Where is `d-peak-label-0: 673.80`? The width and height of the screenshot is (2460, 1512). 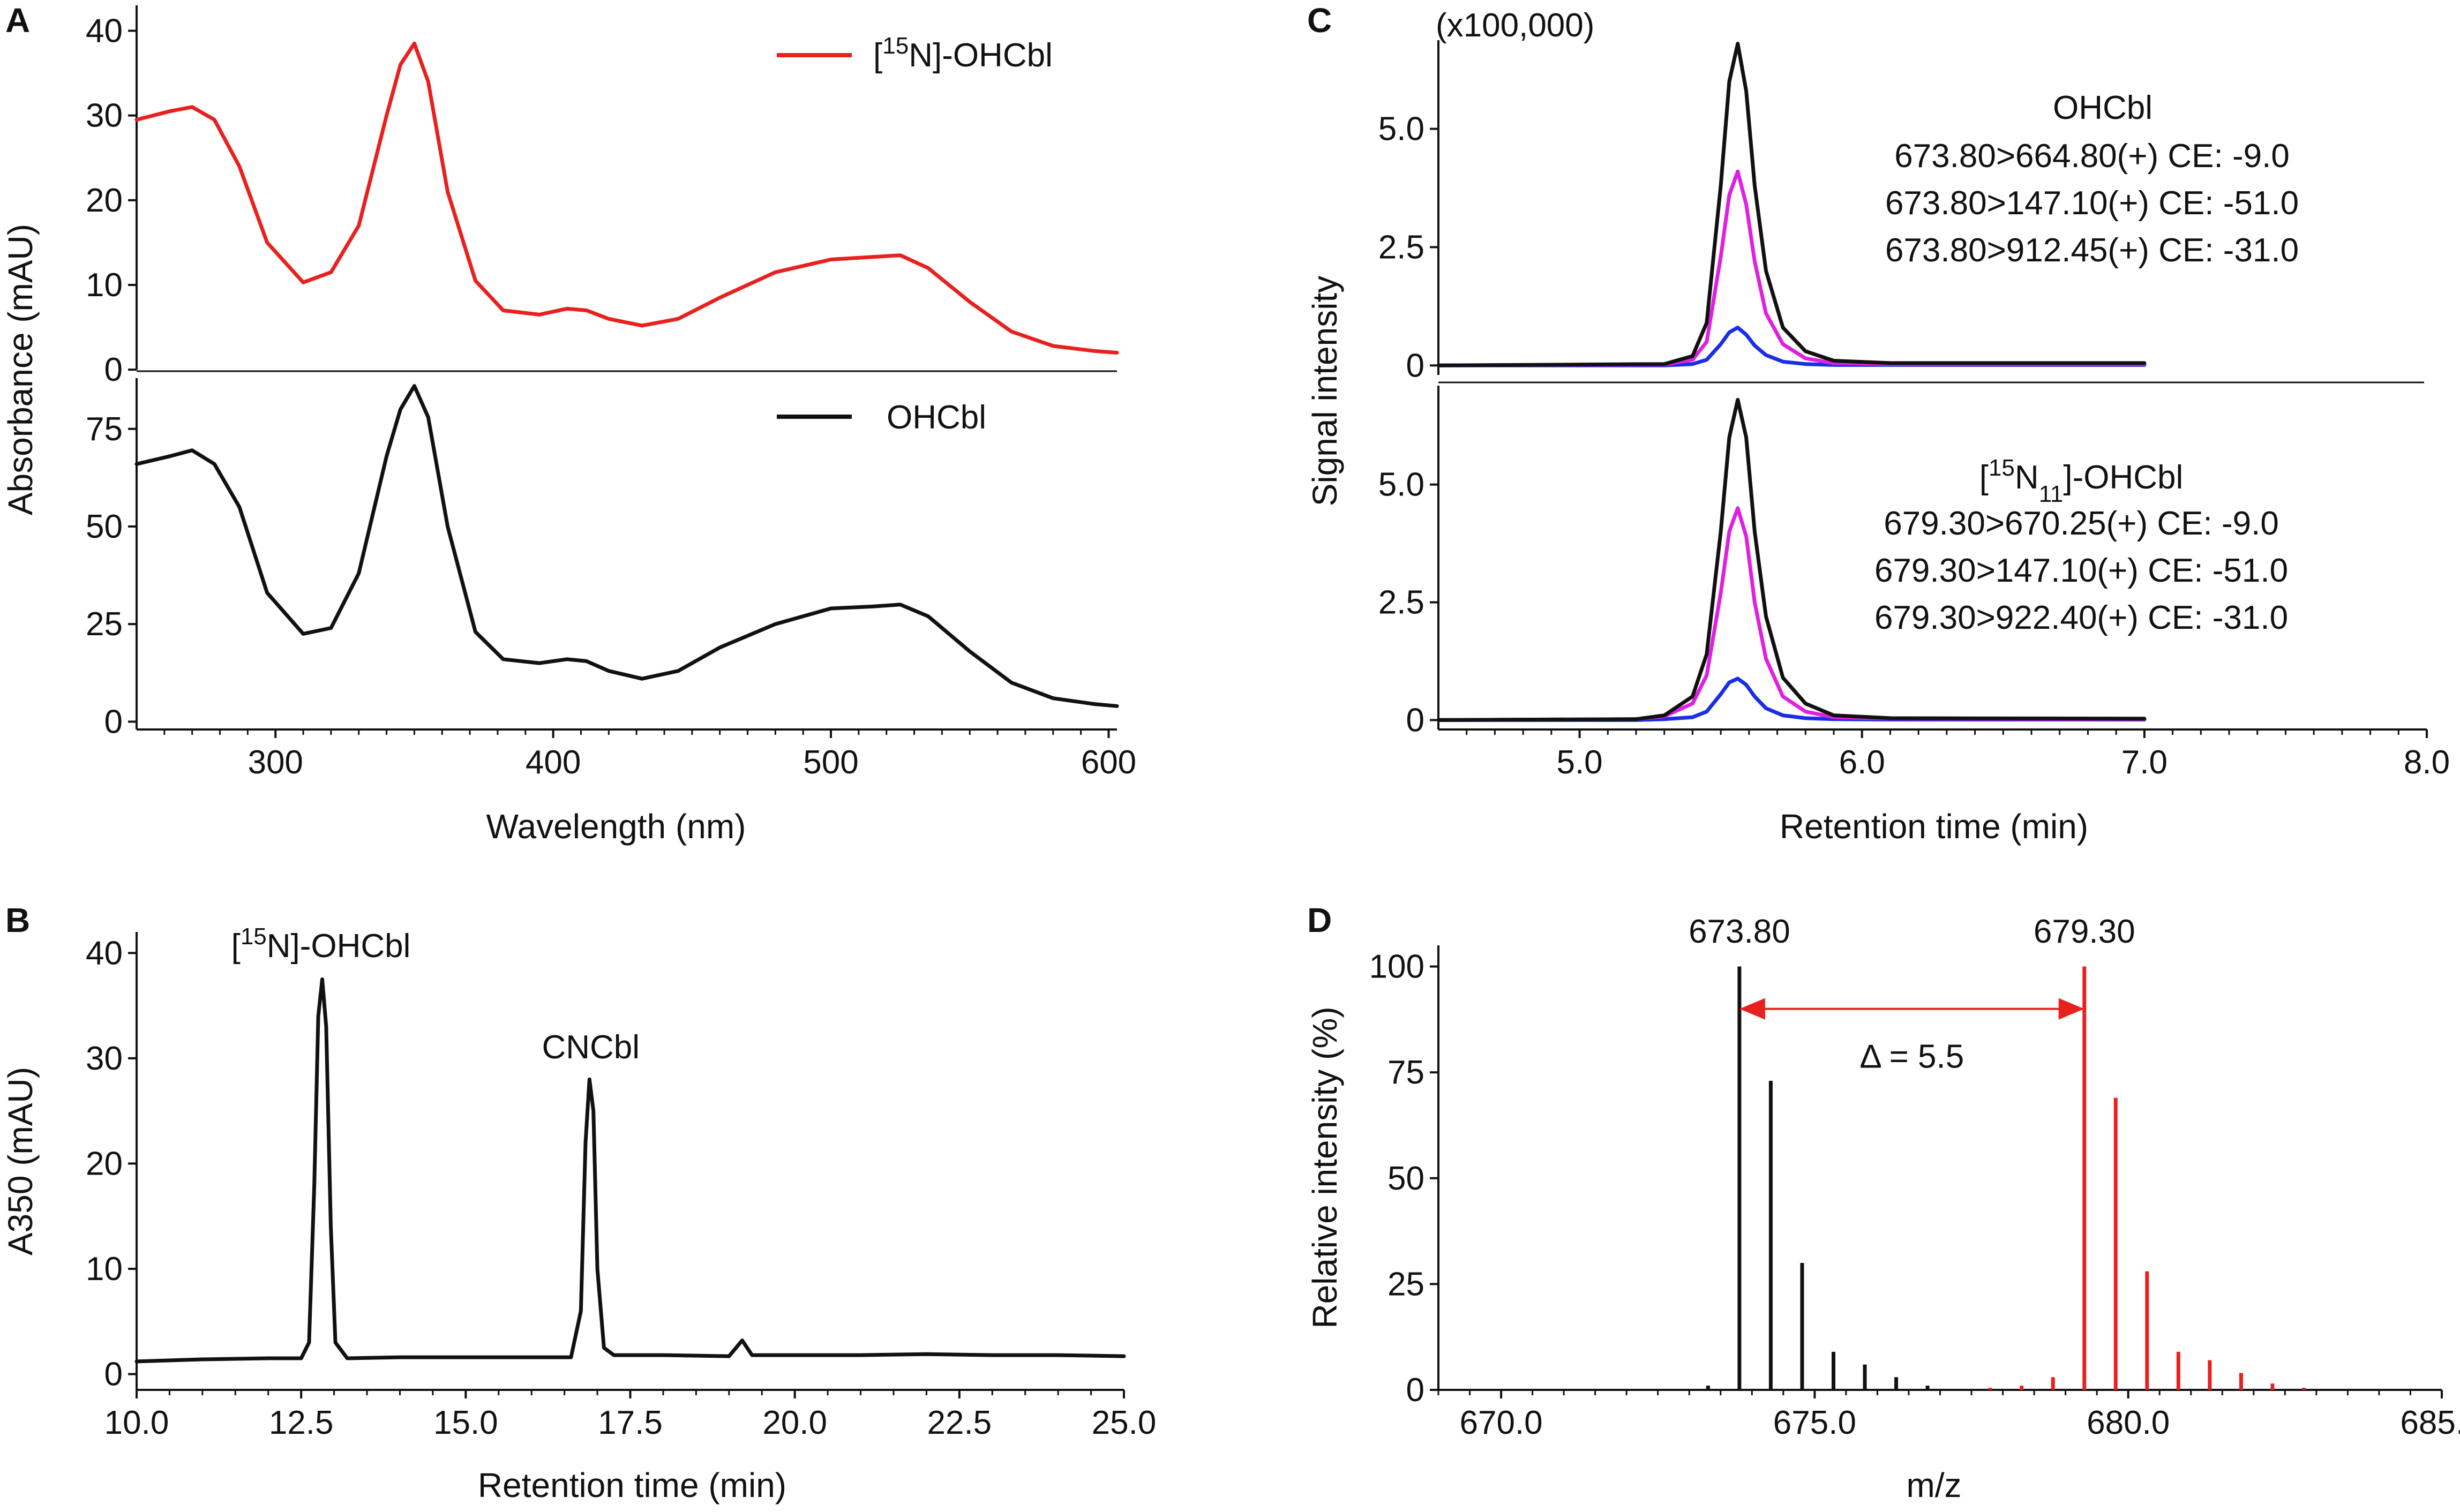 d-peak-label-0: 673.80 is located at coordinates (1739, 931).